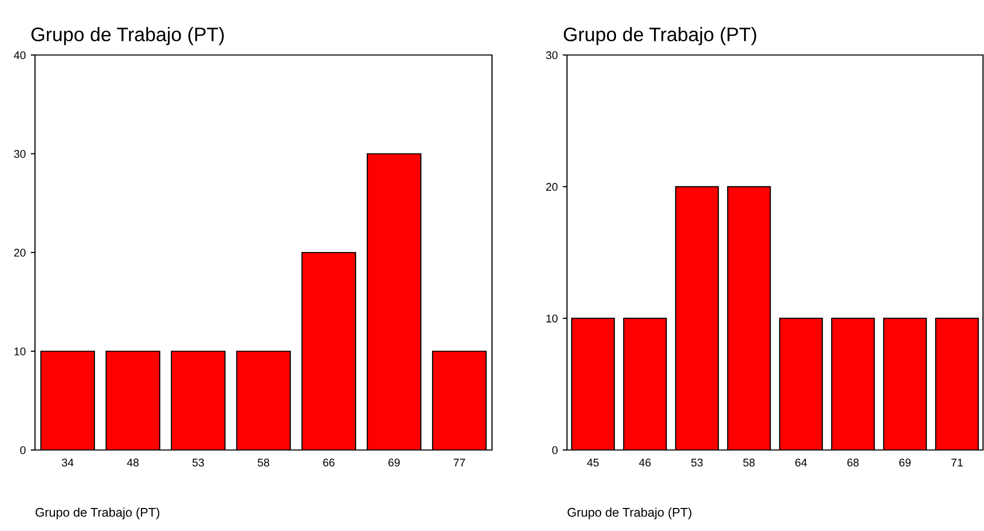 This screenshot has height=531, width=984. I want to click on x-tick-label: 45, so click(593, 462).